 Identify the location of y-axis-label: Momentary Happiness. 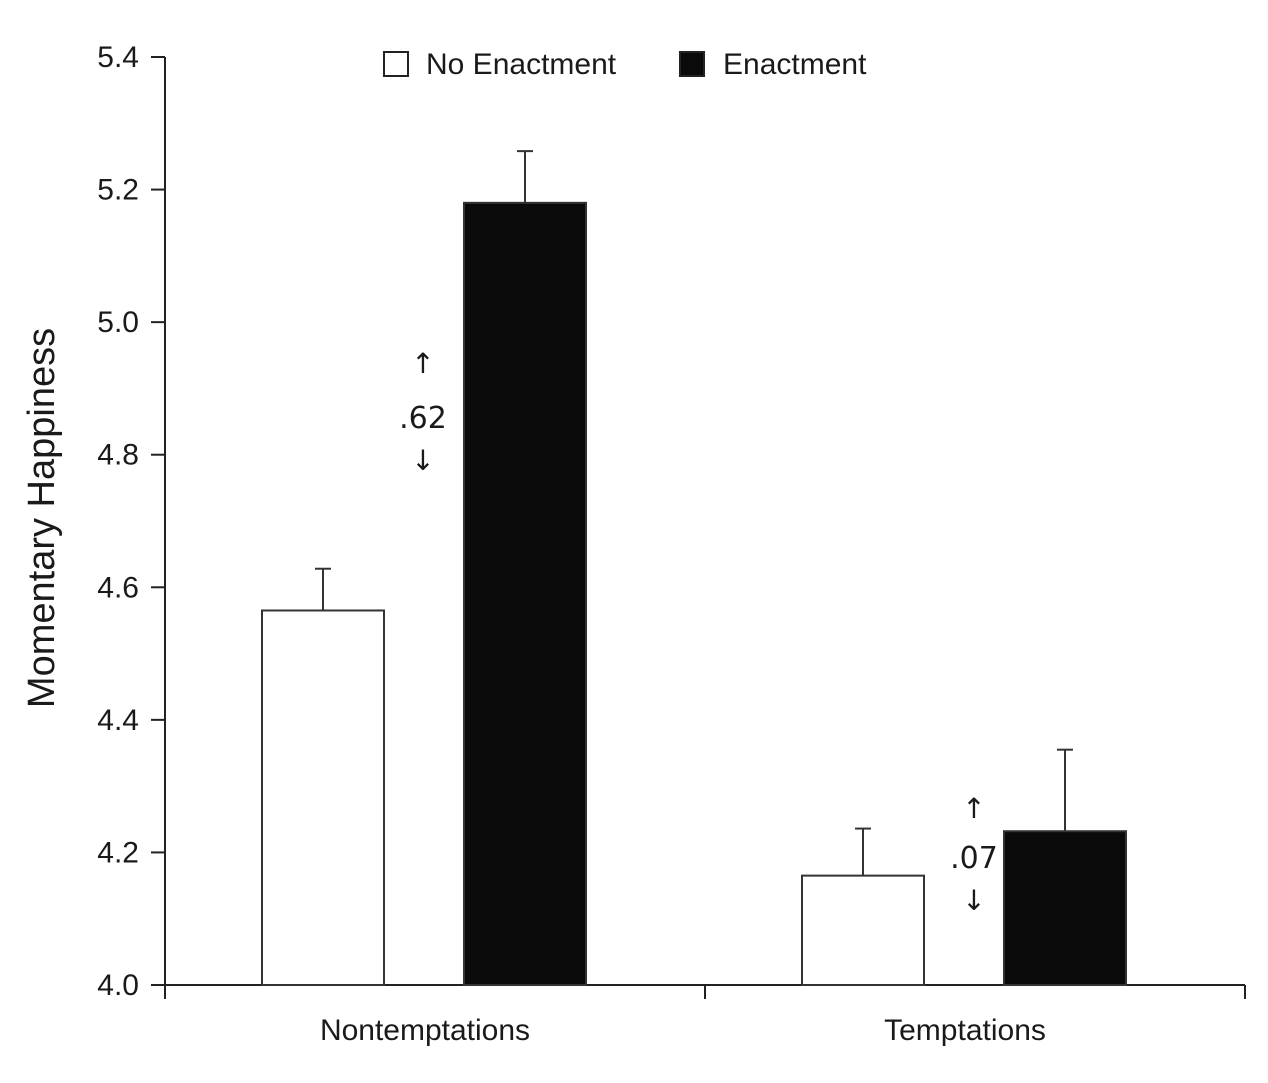
(42, 518).